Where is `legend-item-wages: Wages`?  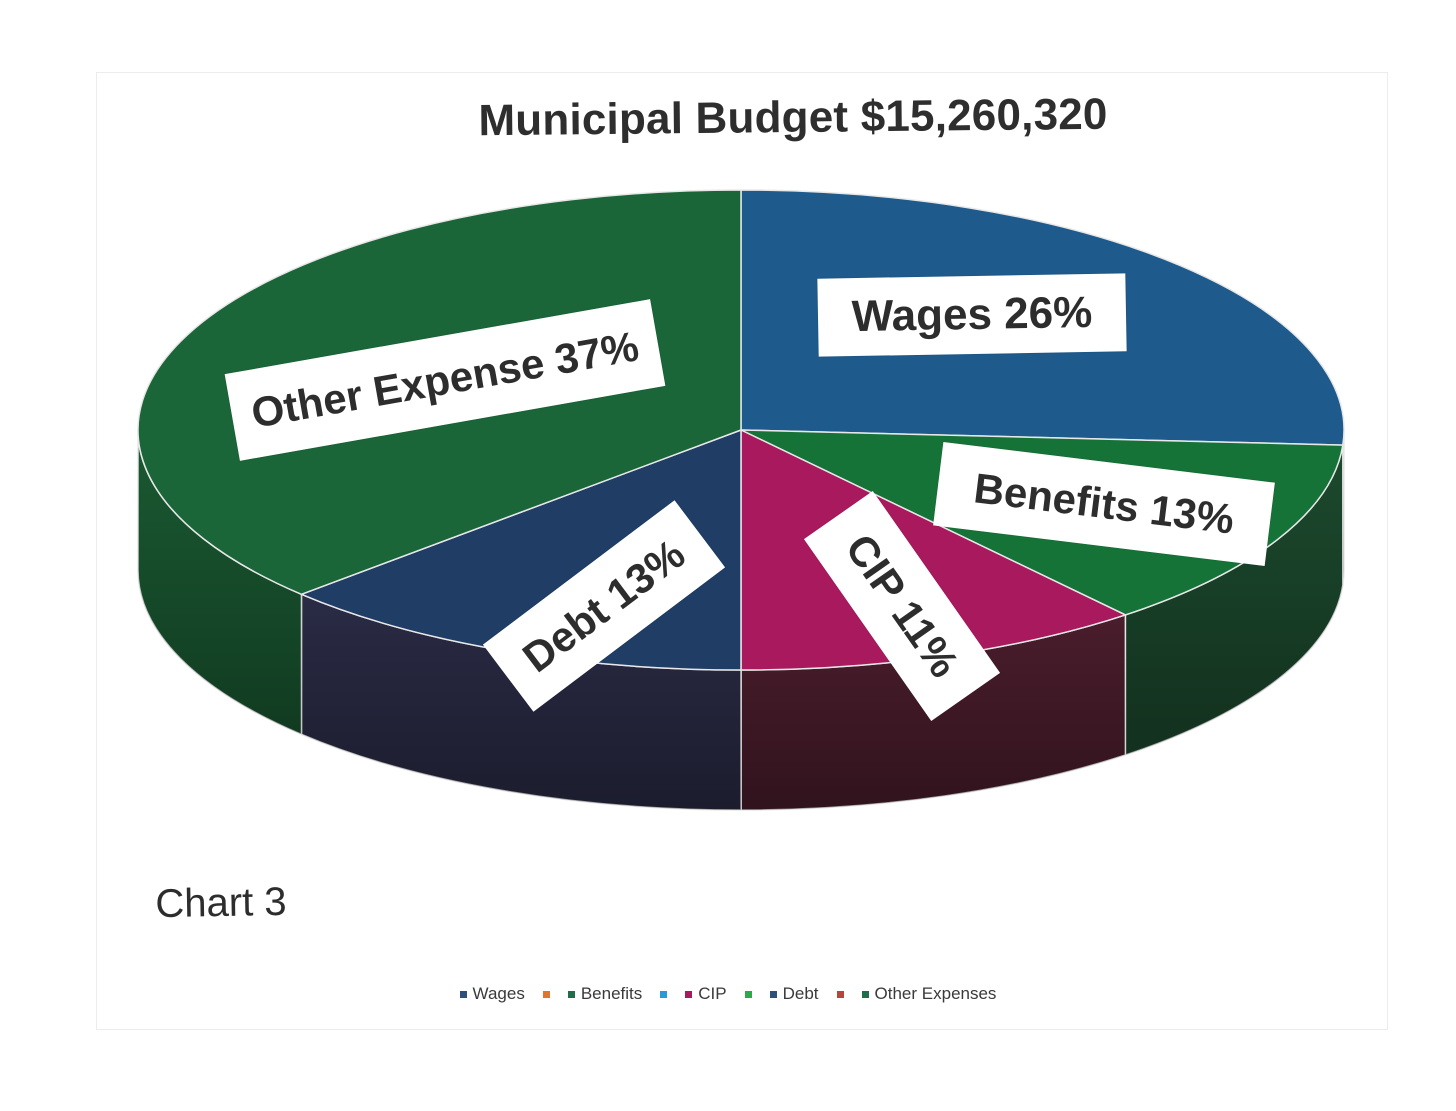 legend-item-wages: Wages is located at coordinates (492, 994).